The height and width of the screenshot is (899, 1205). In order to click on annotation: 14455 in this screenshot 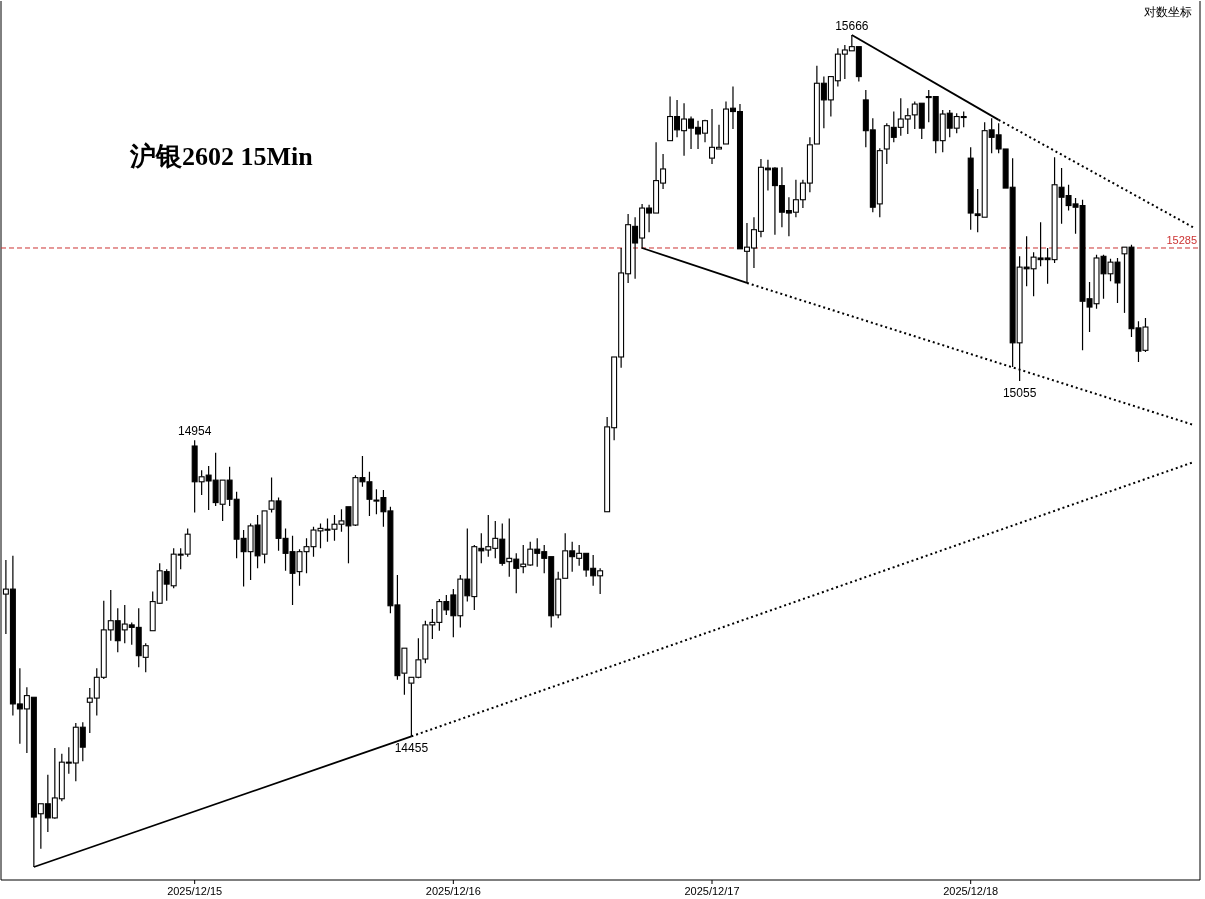, I will do `click(411, 748)`.